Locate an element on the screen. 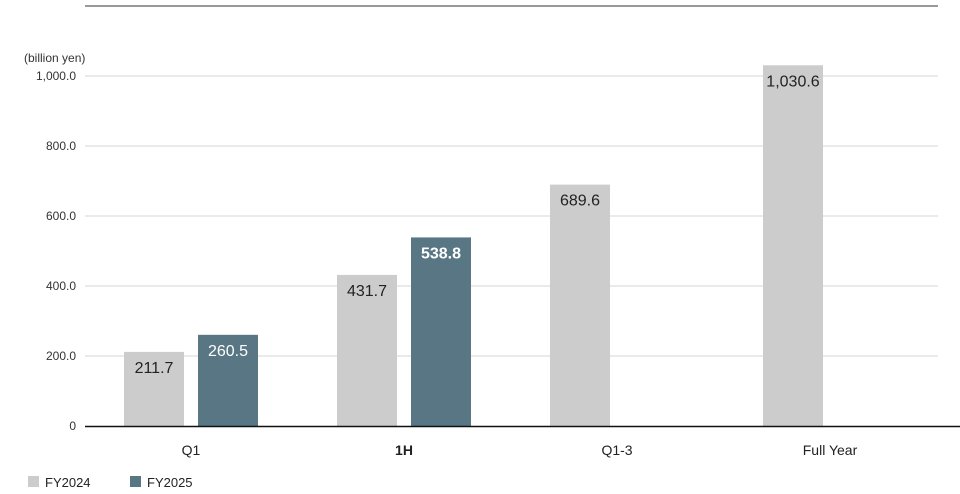 This screenshot has width=960, height=494. x-category-label: Q1-3 is located at coordinates (616, 450).